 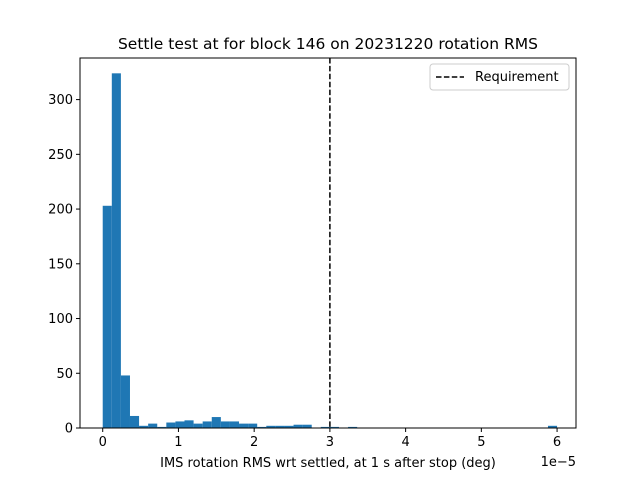 I want to click on y-tick-label: 250, so click(x=60, y=155).